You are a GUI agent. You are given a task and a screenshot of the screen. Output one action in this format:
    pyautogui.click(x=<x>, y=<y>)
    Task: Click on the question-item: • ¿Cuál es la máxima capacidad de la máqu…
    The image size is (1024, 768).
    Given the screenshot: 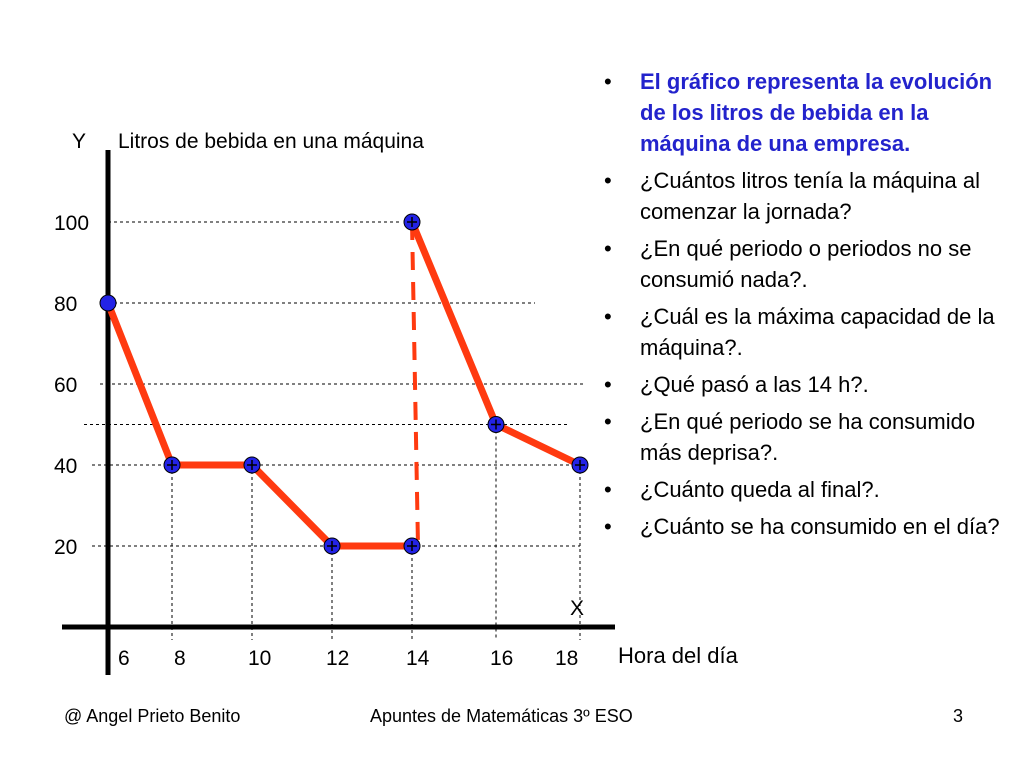 What is the action you would take?
    pyautogui.click(x=803, y=332)
    